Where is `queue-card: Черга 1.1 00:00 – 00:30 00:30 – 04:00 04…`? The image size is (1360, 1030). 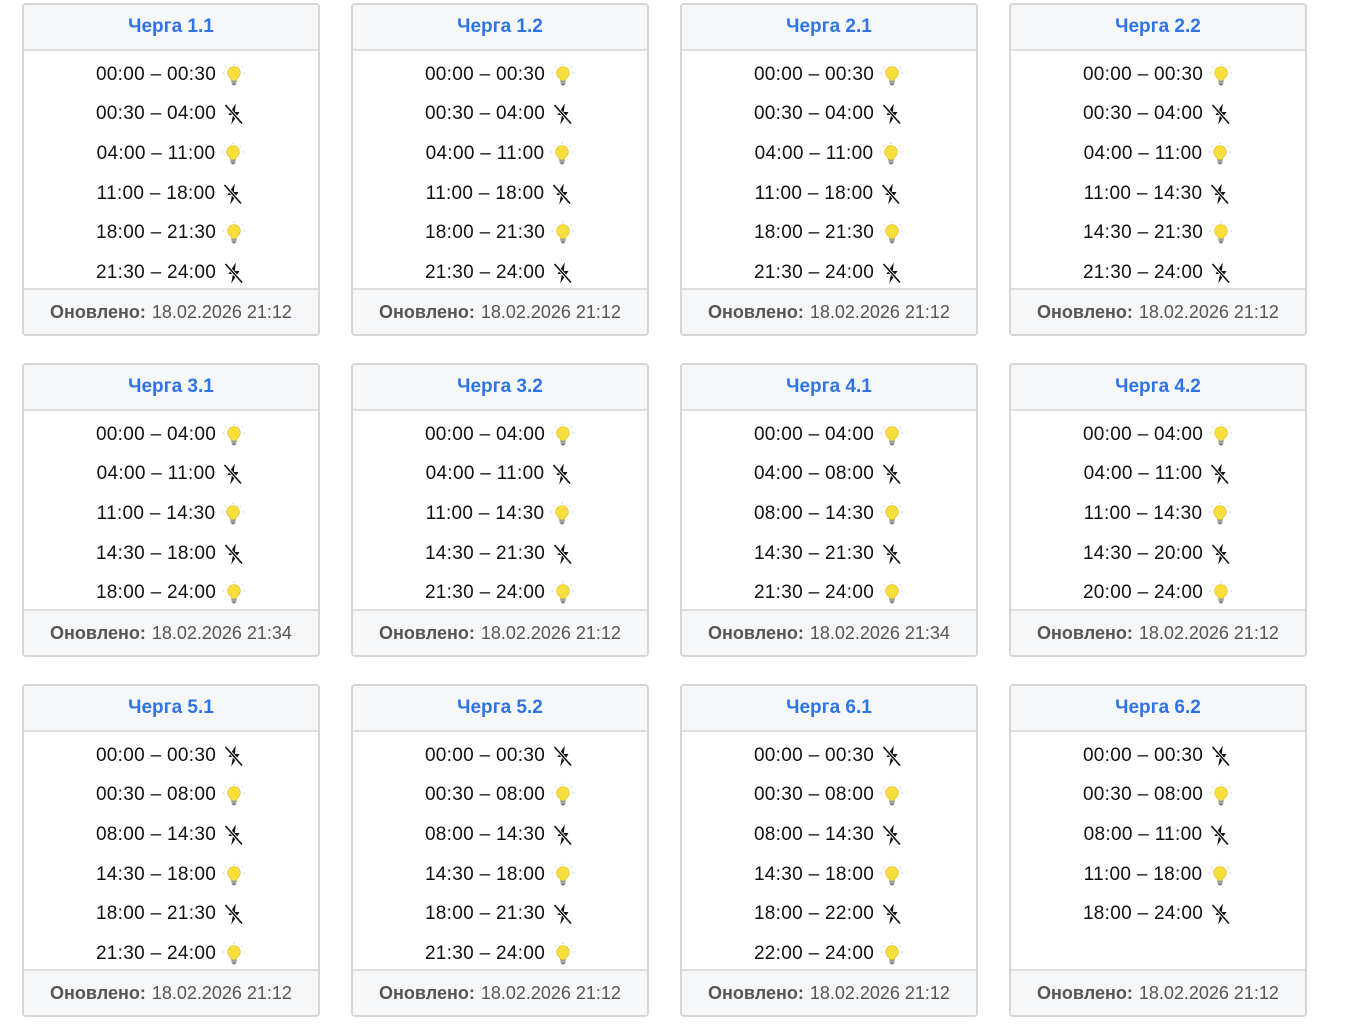 queue-card: Черга 1.1 00:00 – 00:30 00:30 – 04:00 04… is located at coordinates (171, 169).